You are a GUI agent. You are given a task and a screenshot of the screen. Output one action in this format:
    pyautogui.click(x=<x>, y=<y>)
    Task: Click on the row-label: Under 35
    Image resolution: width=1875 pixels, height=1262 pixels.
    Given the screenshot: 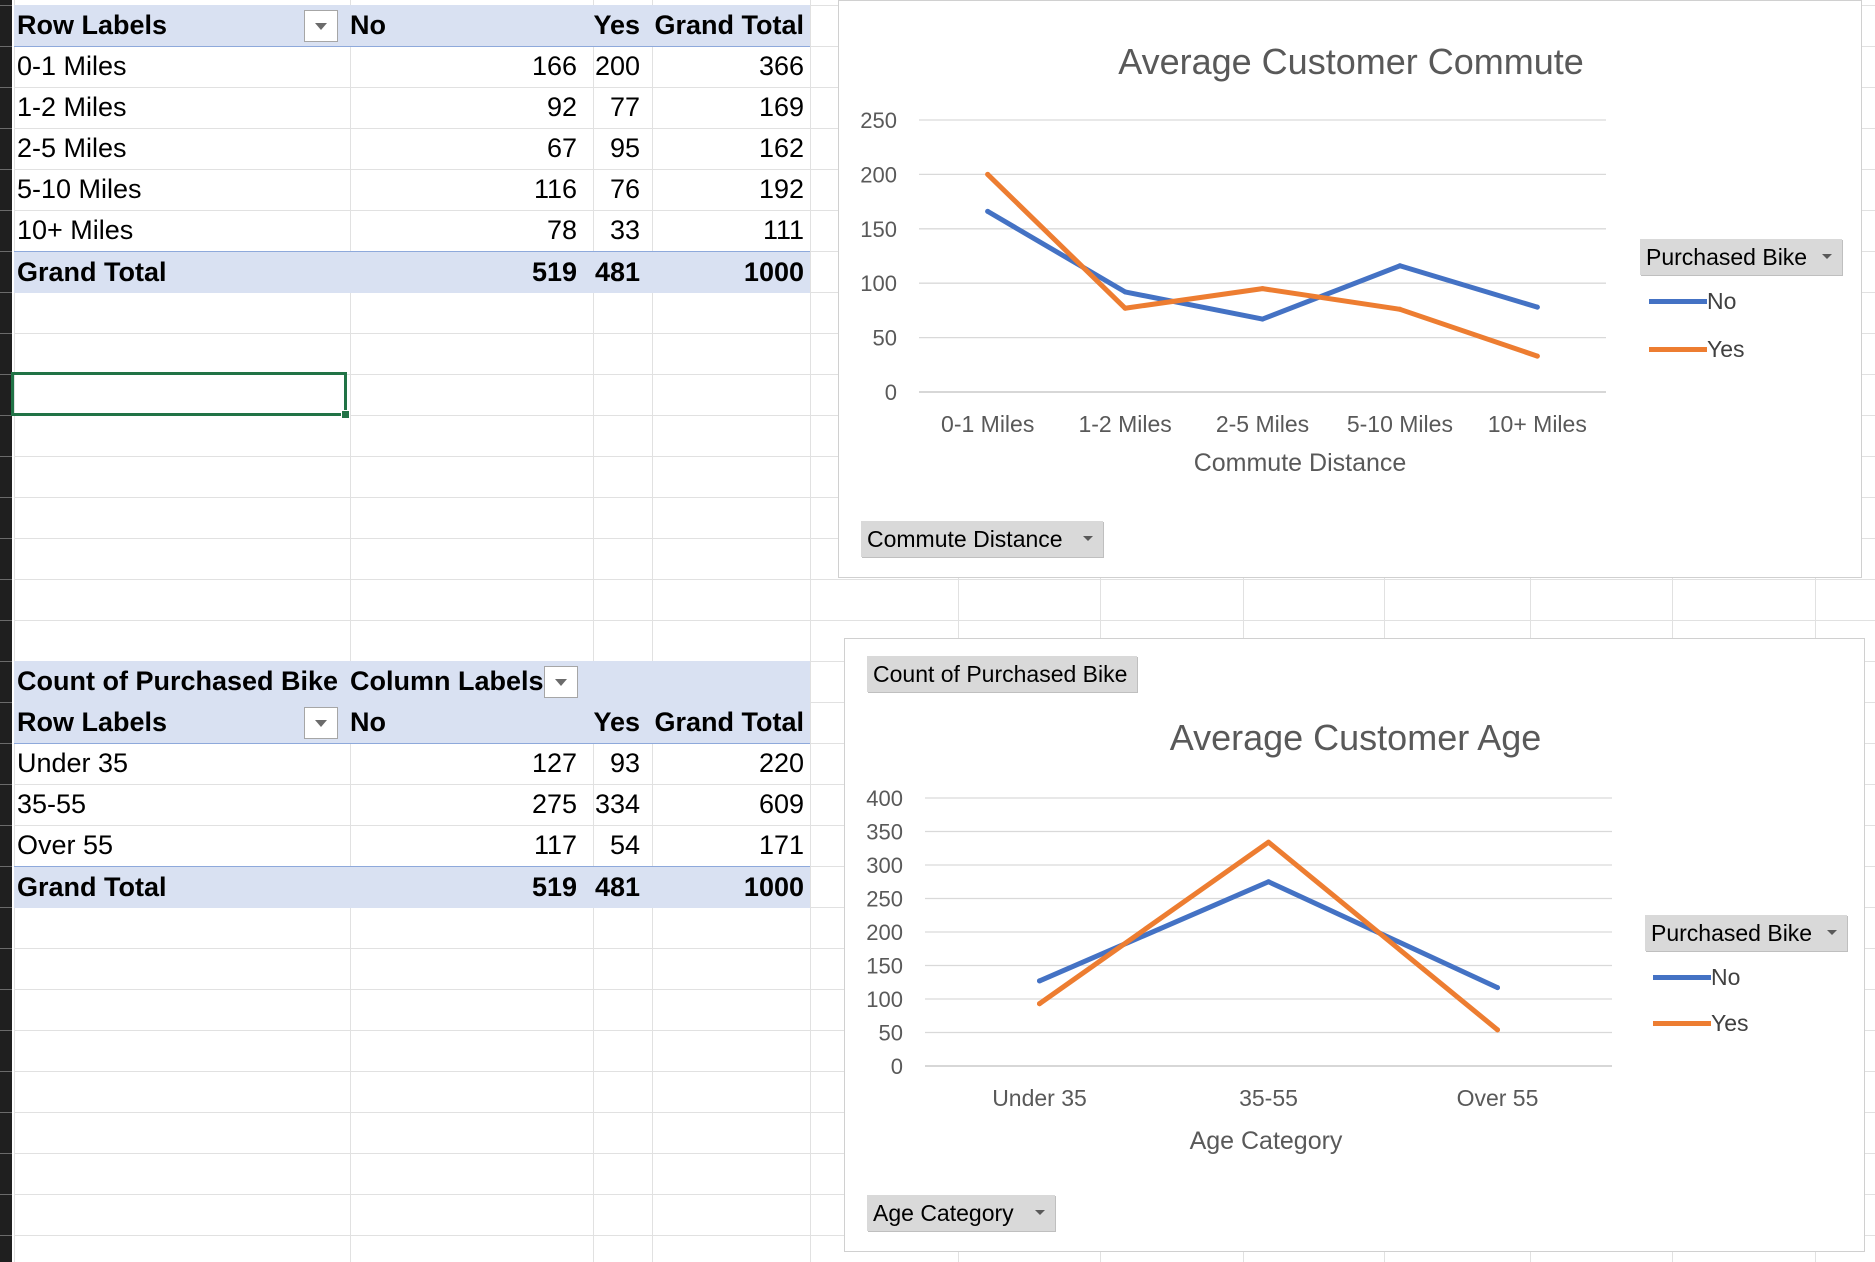 What is the action you would take?
    pyautogui.click(x=73, y=763)
    